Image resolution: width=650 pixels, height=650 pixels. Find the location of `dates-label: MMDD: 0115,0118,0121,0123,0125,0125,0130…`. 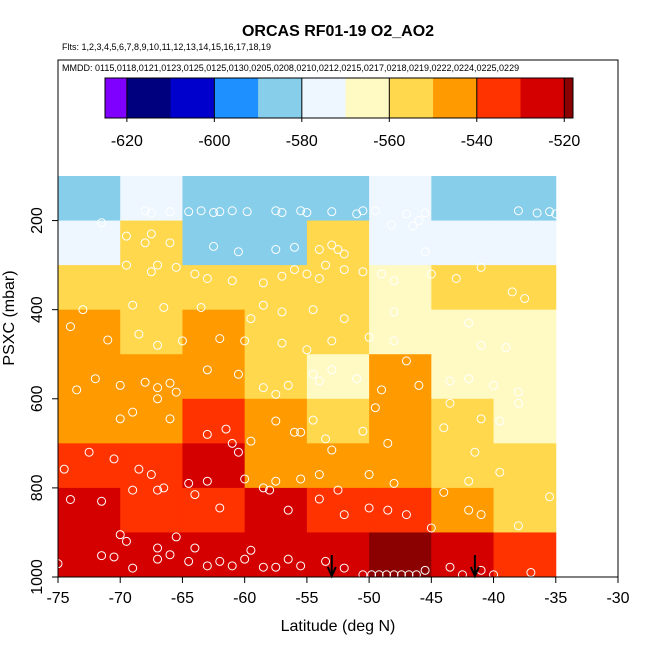

dates-label: MMDD: 0115,0118,0121,0123,0125,0125,0130… is located at coordinates (290, 68).